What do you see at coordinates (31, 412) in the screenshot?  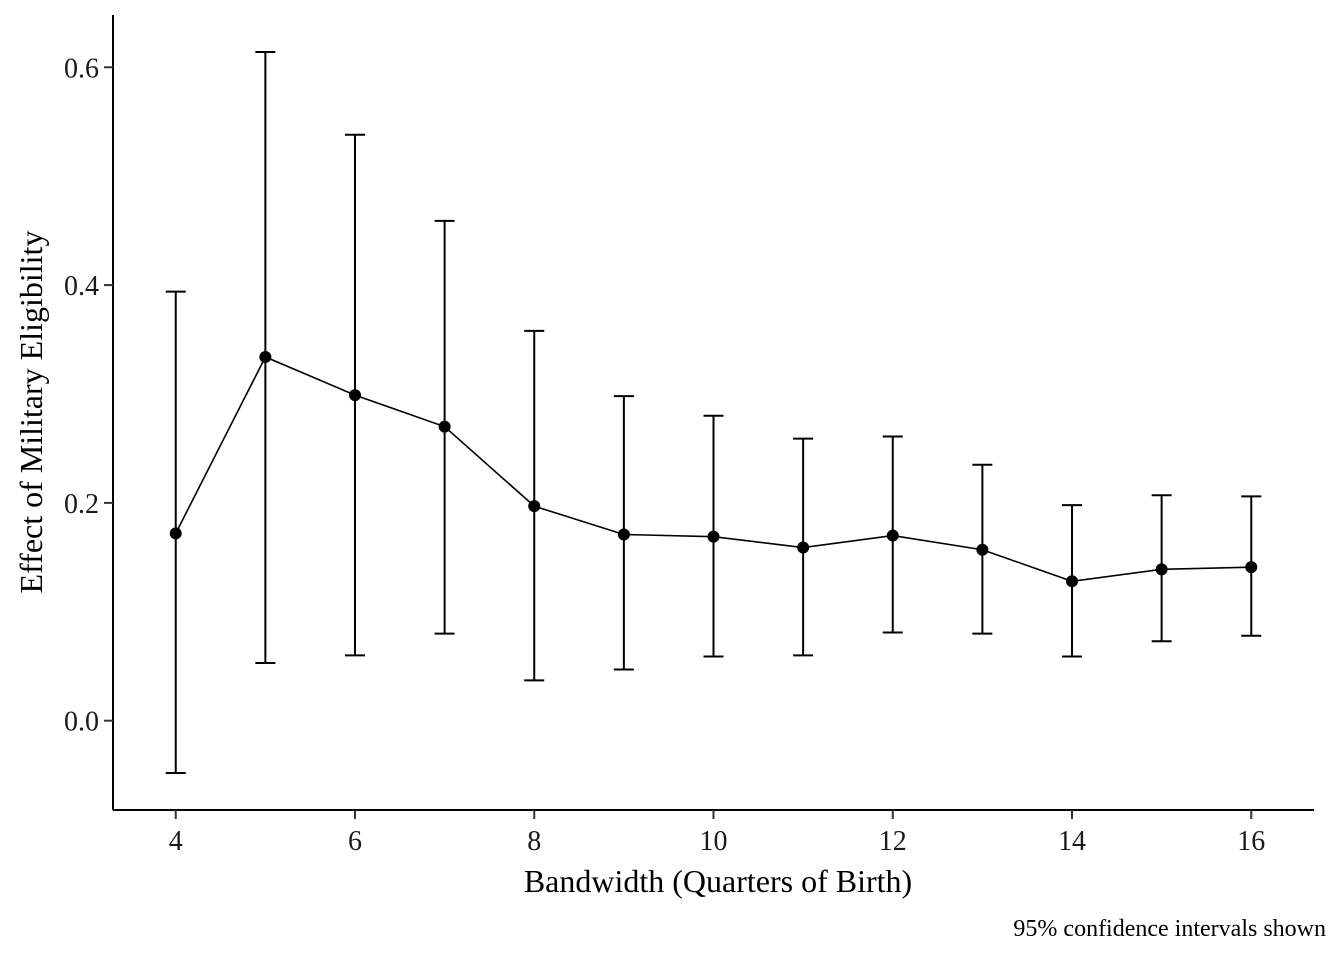 I see `y-axis-title: Effect of Military Eligibility` at bounding box center [31, 412].